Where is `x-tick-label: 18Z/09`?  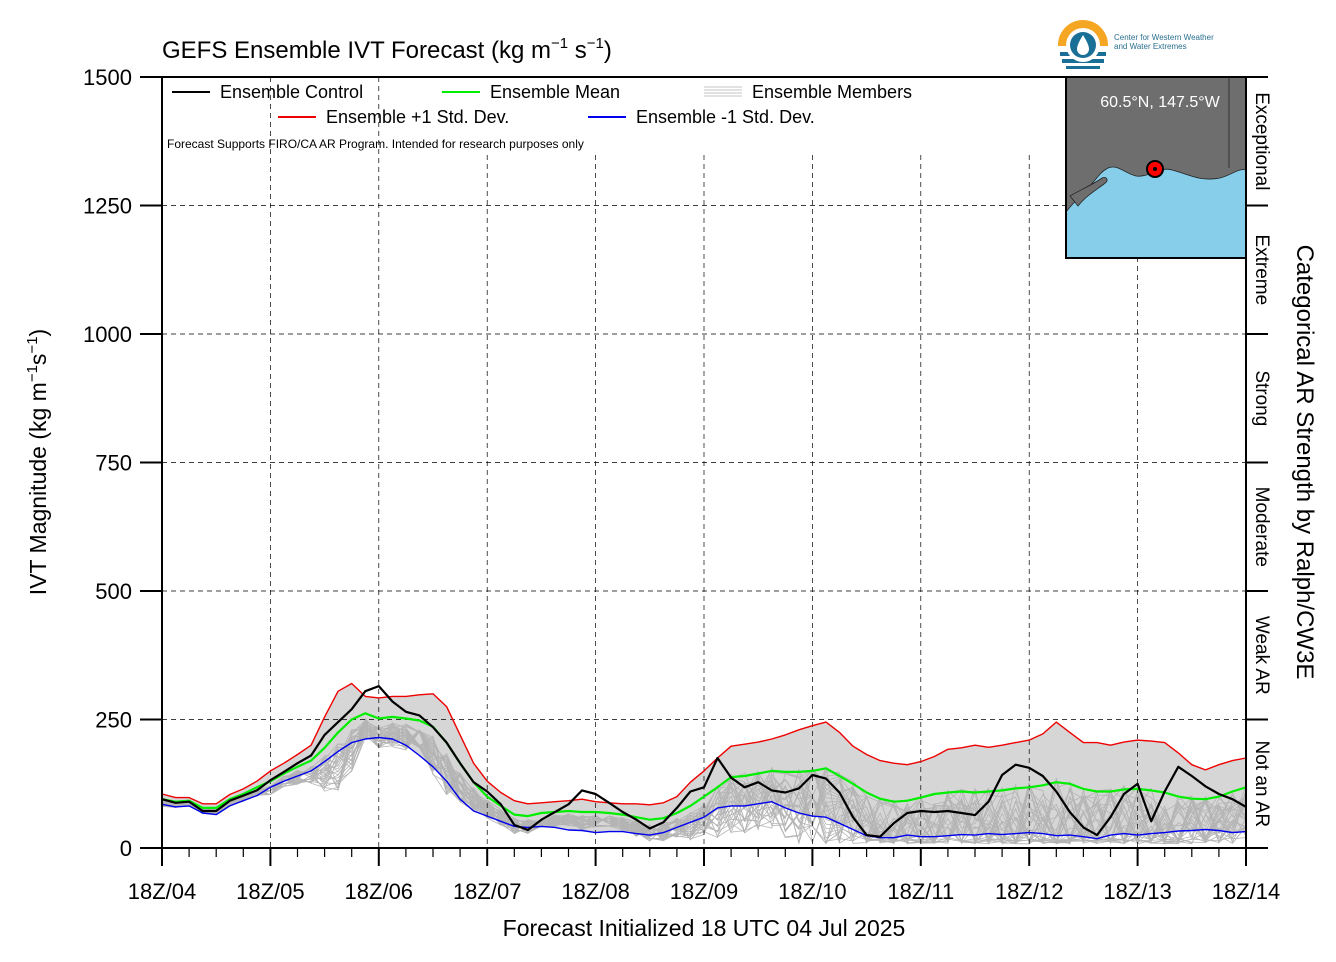 x-tick-label: 18Z/09 is located at coordinates (704, 891).